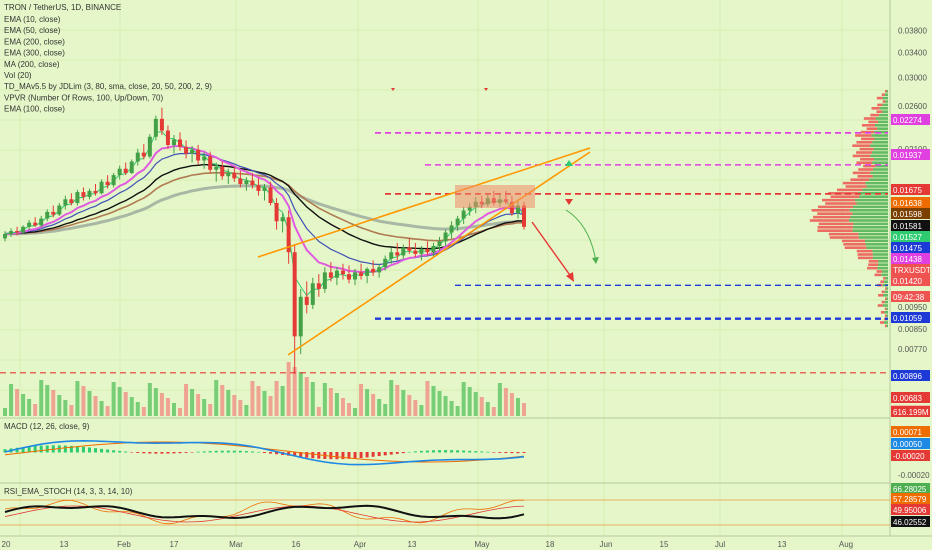 The image size is (932, 550). Describe the element at coordinates (910, 317) in the screenshot. I see `price-tag: 0.01059` at that location.